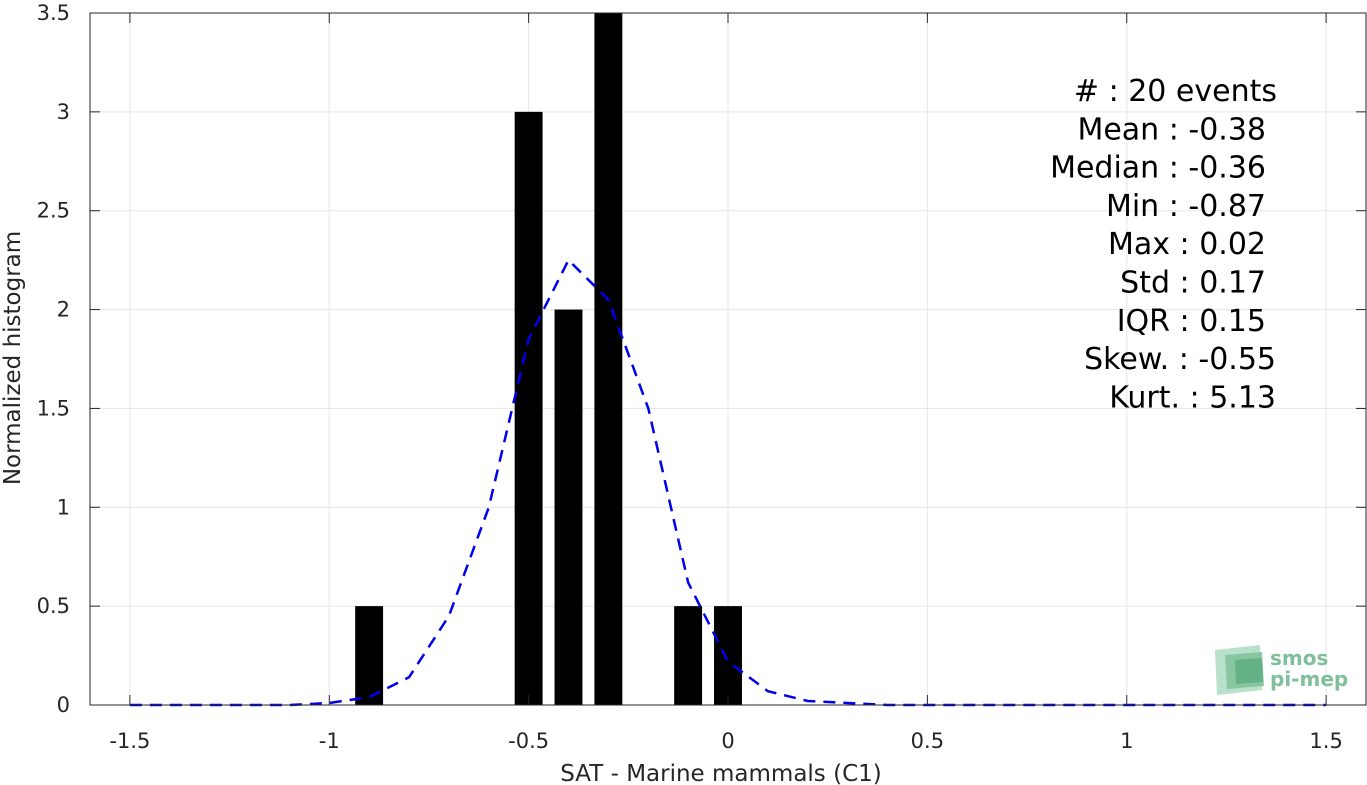 This screenshot has width=1367, height=785. What do you see at coordinates (1171, 129) in the screenshot?
I see `stats-line: Mean : -0.38` at bounding box center [1171, 129].